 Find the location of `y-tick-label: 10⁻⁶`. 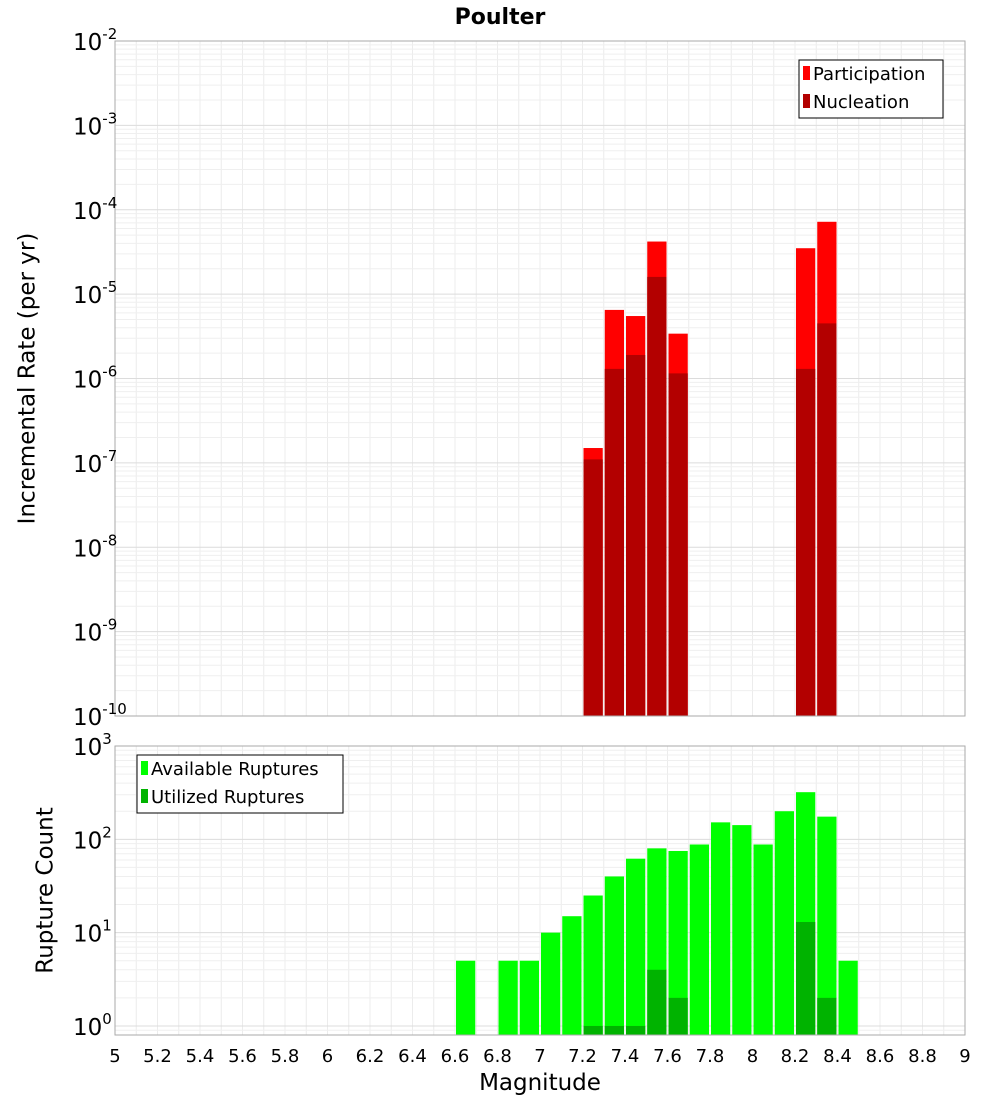

y-tick-label: 10⁻⁶ is located at coordinates (95, 378).